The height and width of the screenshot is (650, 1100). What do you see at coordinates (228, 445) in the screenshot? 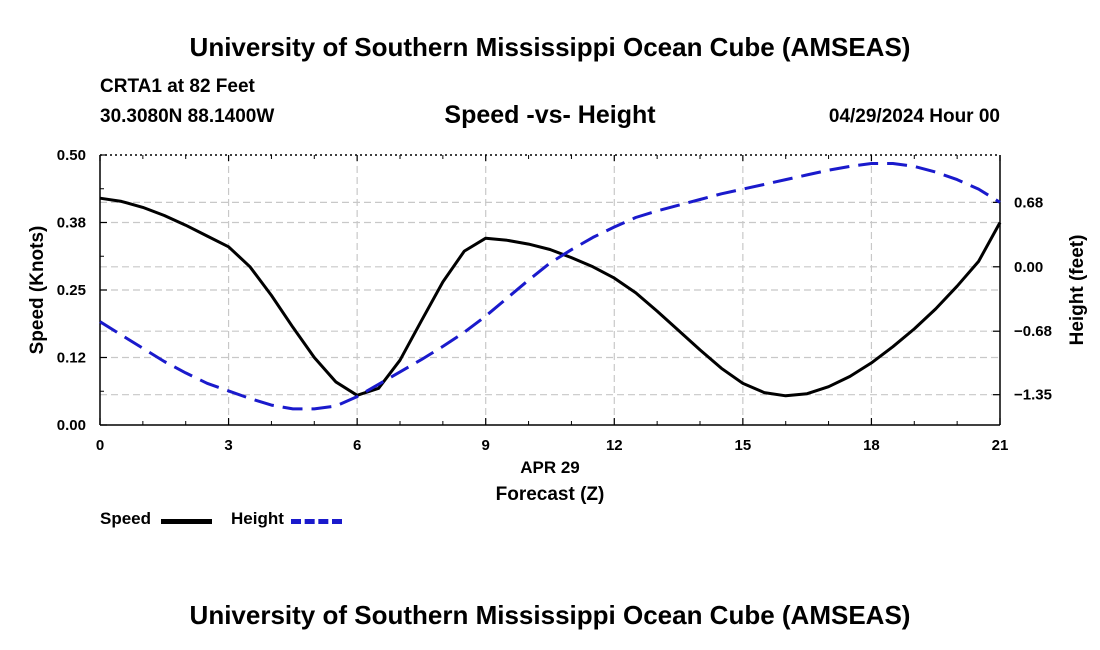
I see `x-tick-label-1: 3` at bounding box center [228, 445].